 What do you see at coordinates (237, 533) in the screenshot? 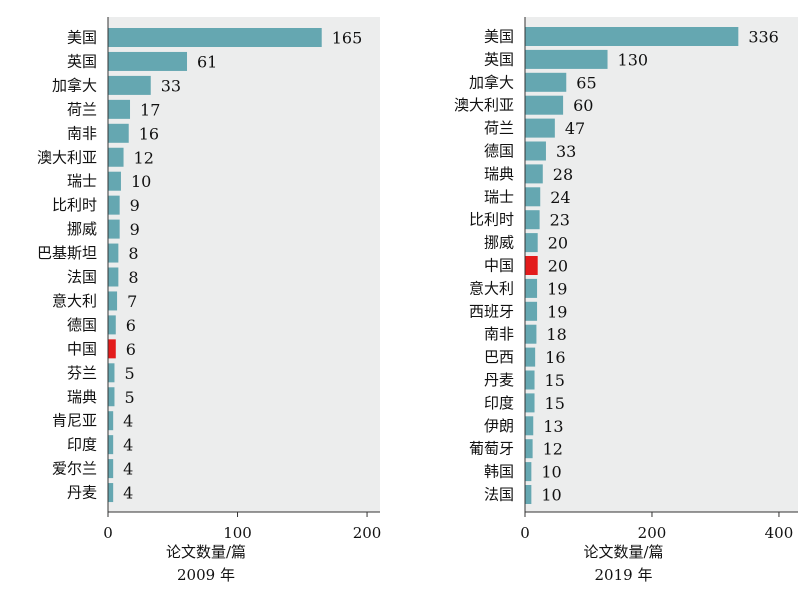
I see `x-tick-label: 100` at bounding box center [237, 533].